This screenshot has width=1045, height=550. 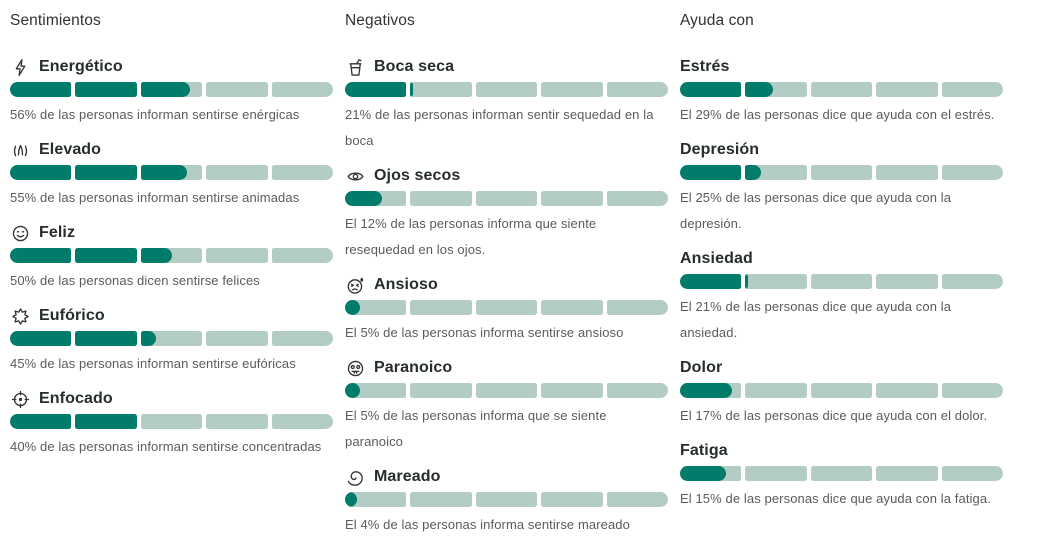 I want to click on eye-icon, so click(x=355, y=176).